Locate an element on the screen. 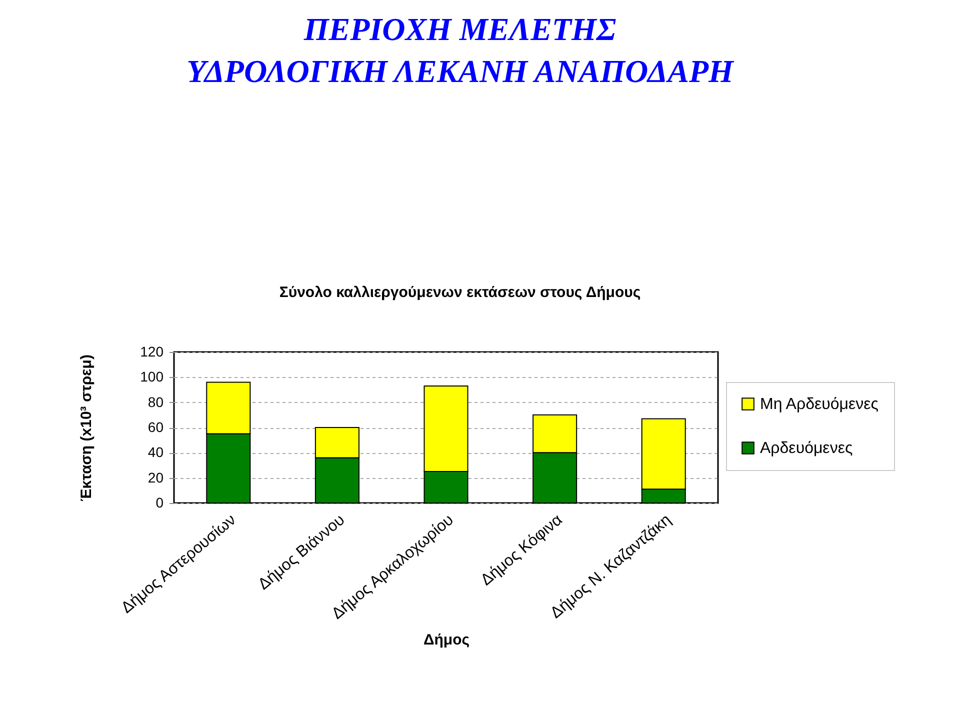 Image resolution: width=960 pixels, height=720 pixels. y-tick-label: 60 is located at coordinates (156, 427).